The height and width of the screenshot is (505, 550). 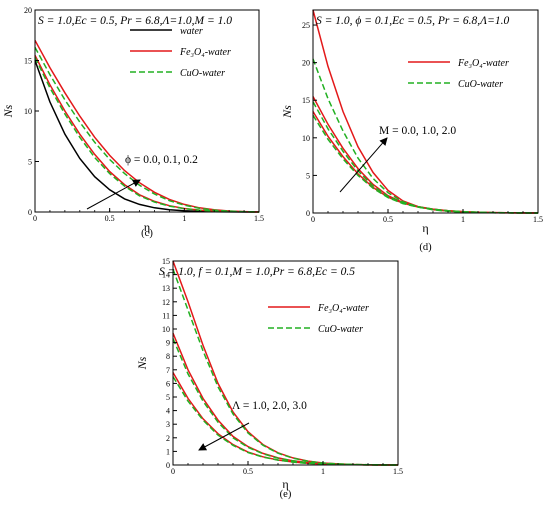 What do you see at coordinates (168, 411) in the screenshot?
I see `y-tick-label: 4` at bounding box center [168, 411].